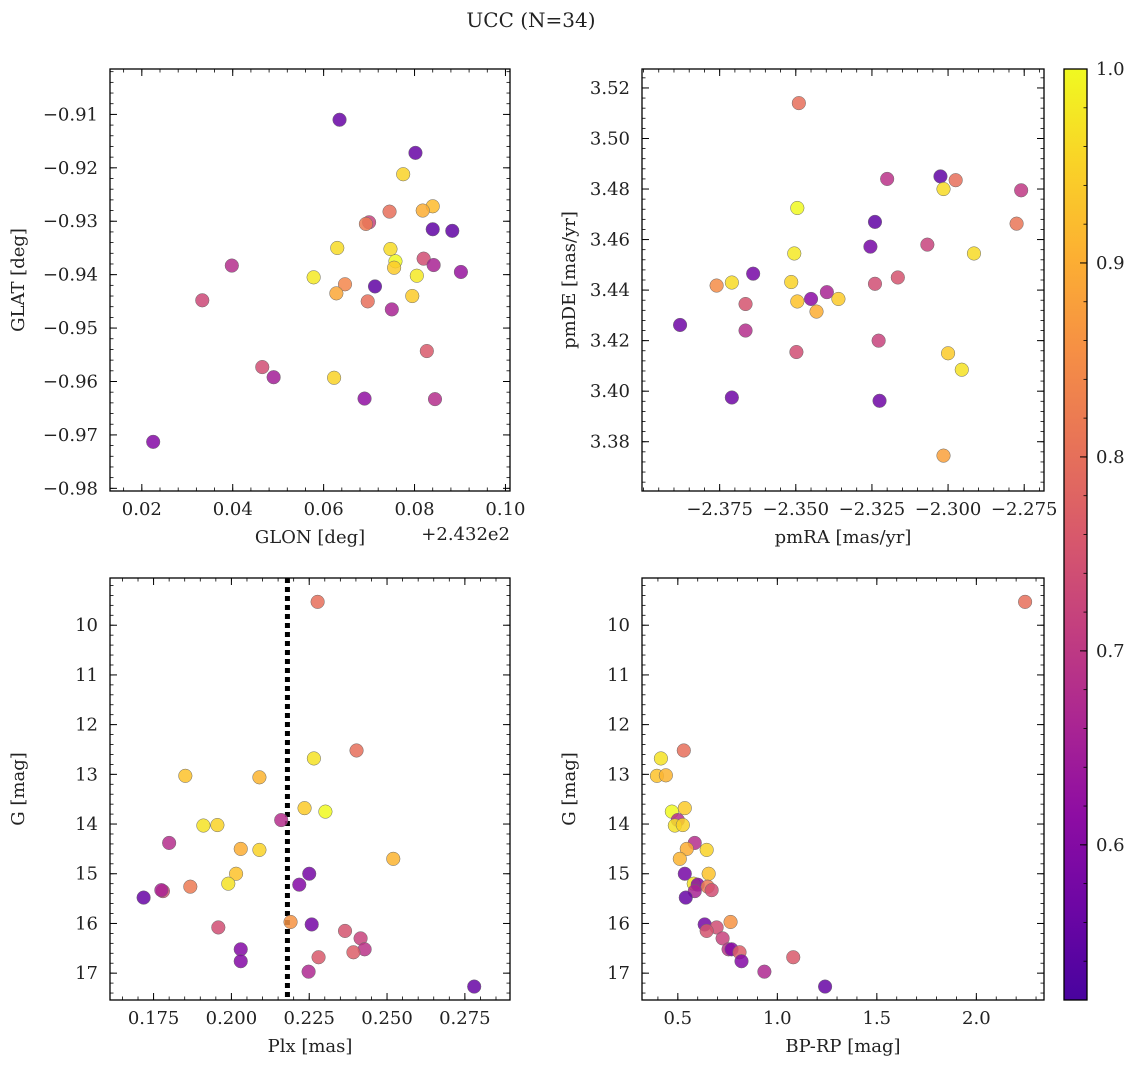 The width and height of the screenshot is (1136, 1072). Describe the element at coordinates (324, 509) in the screenshot. I see `x-tick-label: 0.06` at that location.